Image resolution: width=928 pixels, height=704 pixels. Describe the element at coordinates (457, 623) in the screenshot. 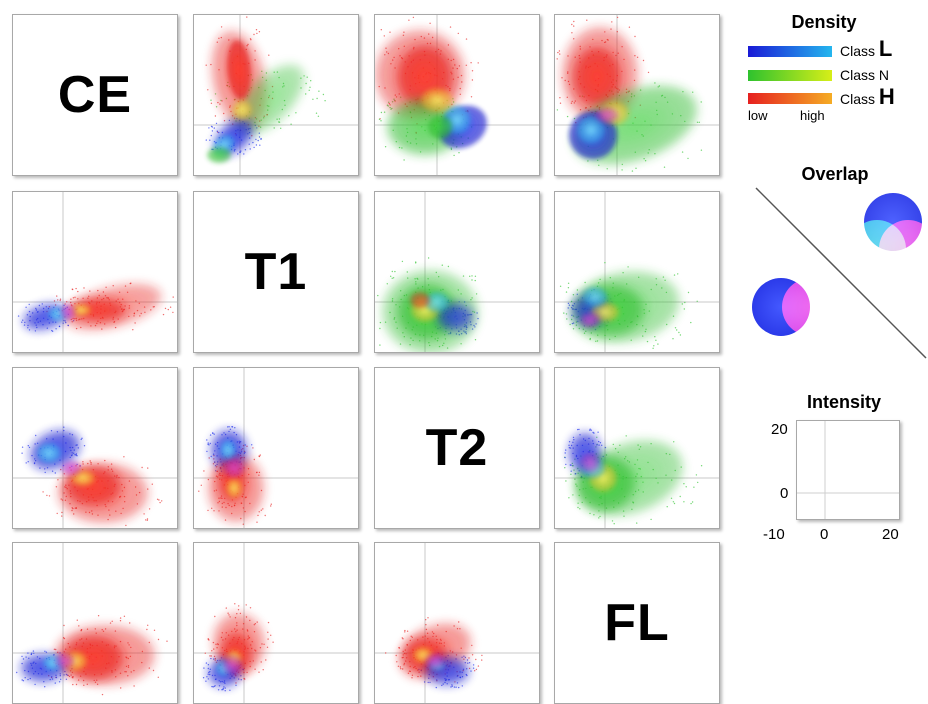

I see `scatter-panel-fl-vs-t2` at that location.